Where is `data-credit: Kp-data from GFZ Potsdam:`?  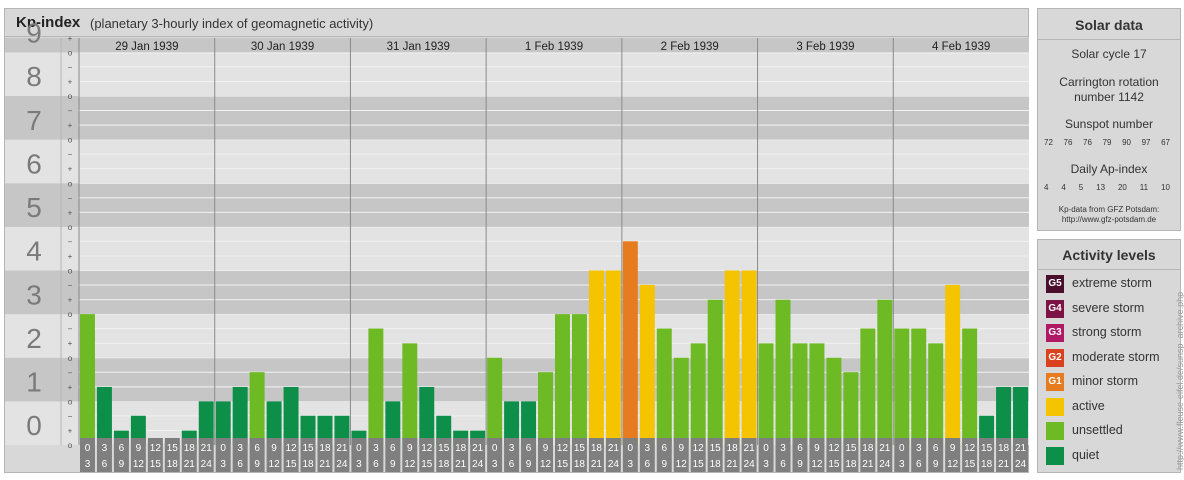
data-credit: Kp-data from GFZ Potsdam: is located at coordinates (1109, 209).